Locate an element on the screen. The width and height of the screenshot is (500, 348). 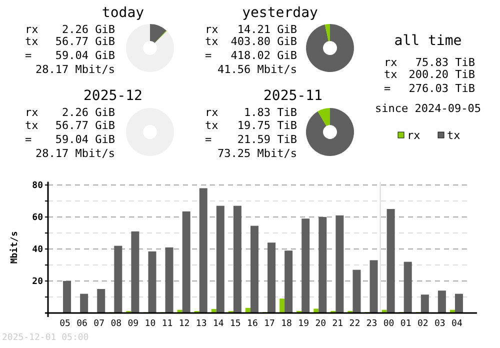
chart-title: 2025-12 is located at coordinates (113, 96).